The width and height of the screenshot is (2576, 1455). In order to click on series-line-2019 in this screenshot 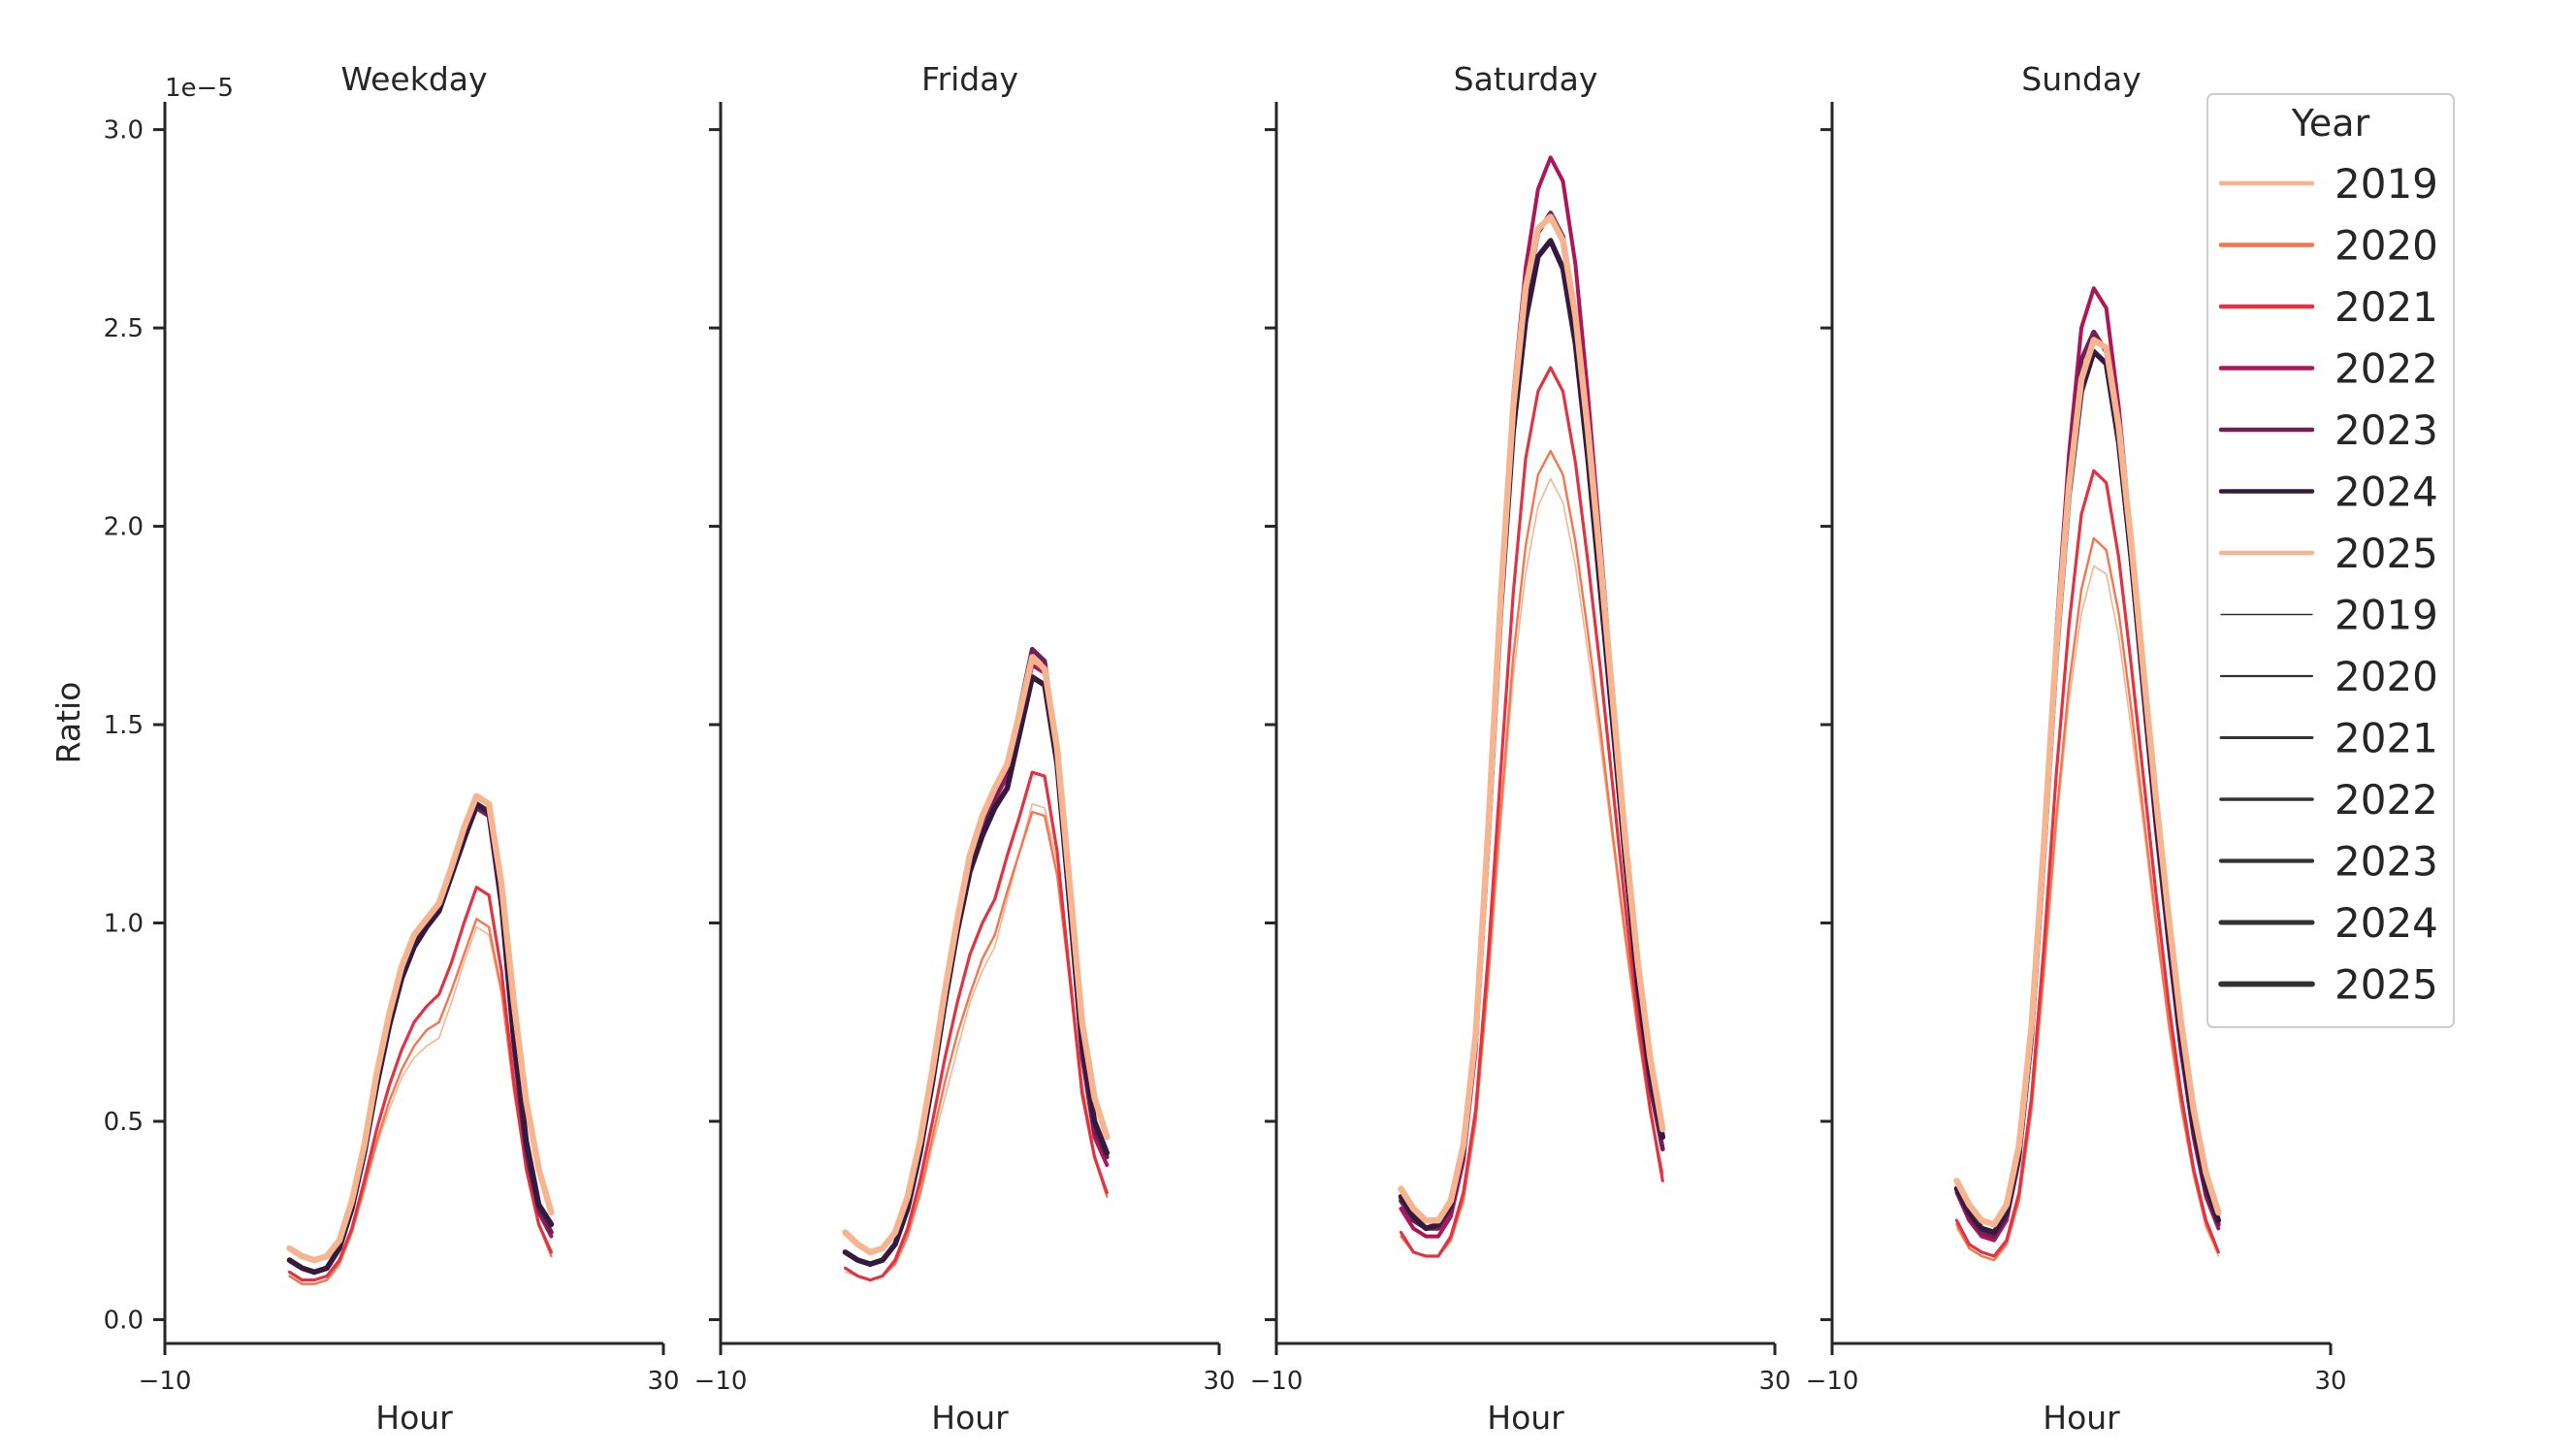, I will do `click(2087, 913)`.